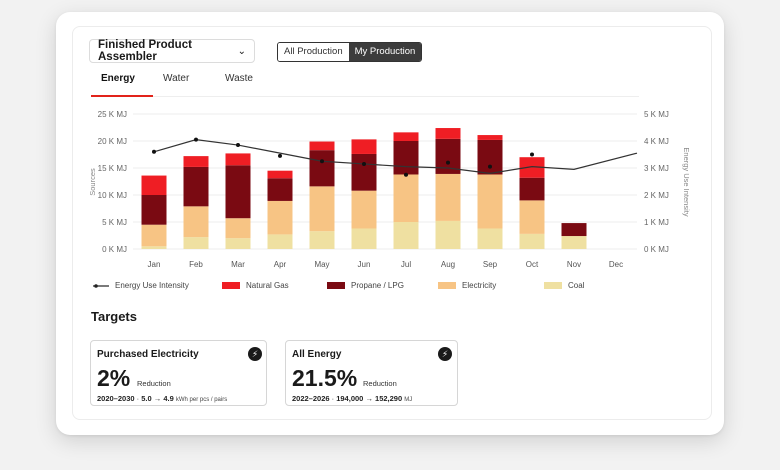 The image size is (780, 470). I want to click on target-measure: MJ, so click(408, 400).